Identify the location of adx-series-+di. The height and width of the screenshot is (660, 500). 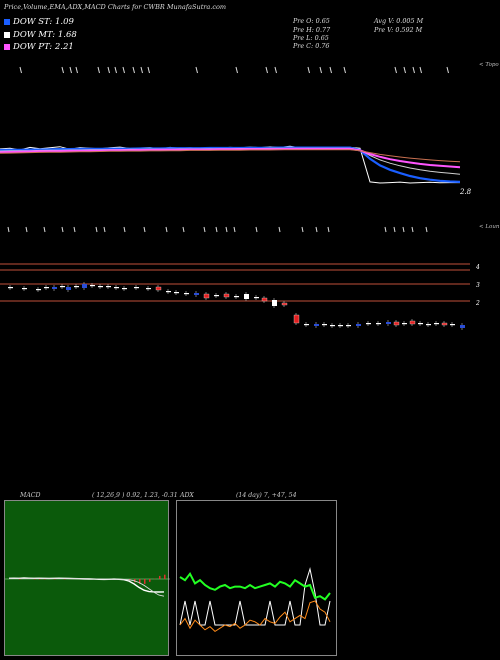
(255, 616).